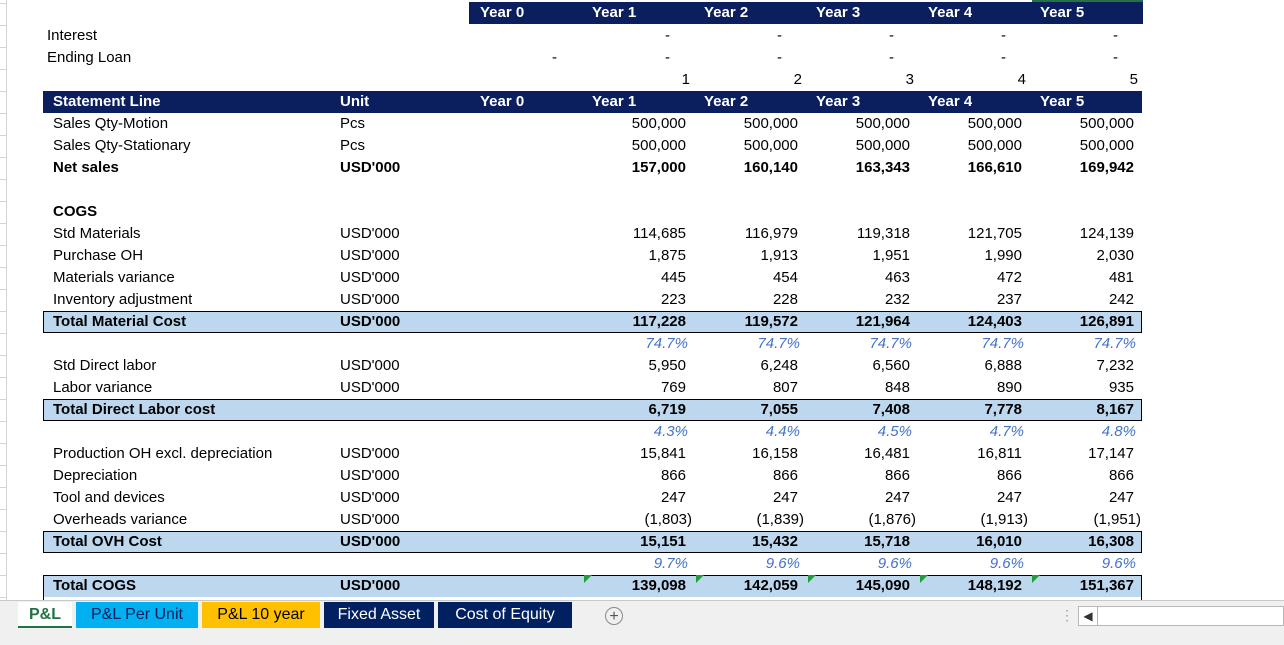 Image resolution: width=1284 pixels, height=645 pixels. Describe the element at coordinates (614, 12) in the screenshot. I see `top-year-1: Year 1` at that location.